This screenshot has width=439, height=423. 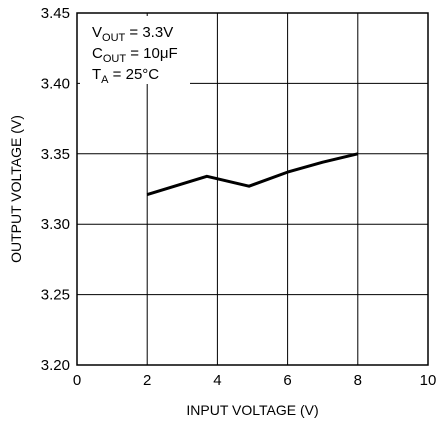 I want to click on condition-annotation: TA = 25°C, so click(x=125, y=76).